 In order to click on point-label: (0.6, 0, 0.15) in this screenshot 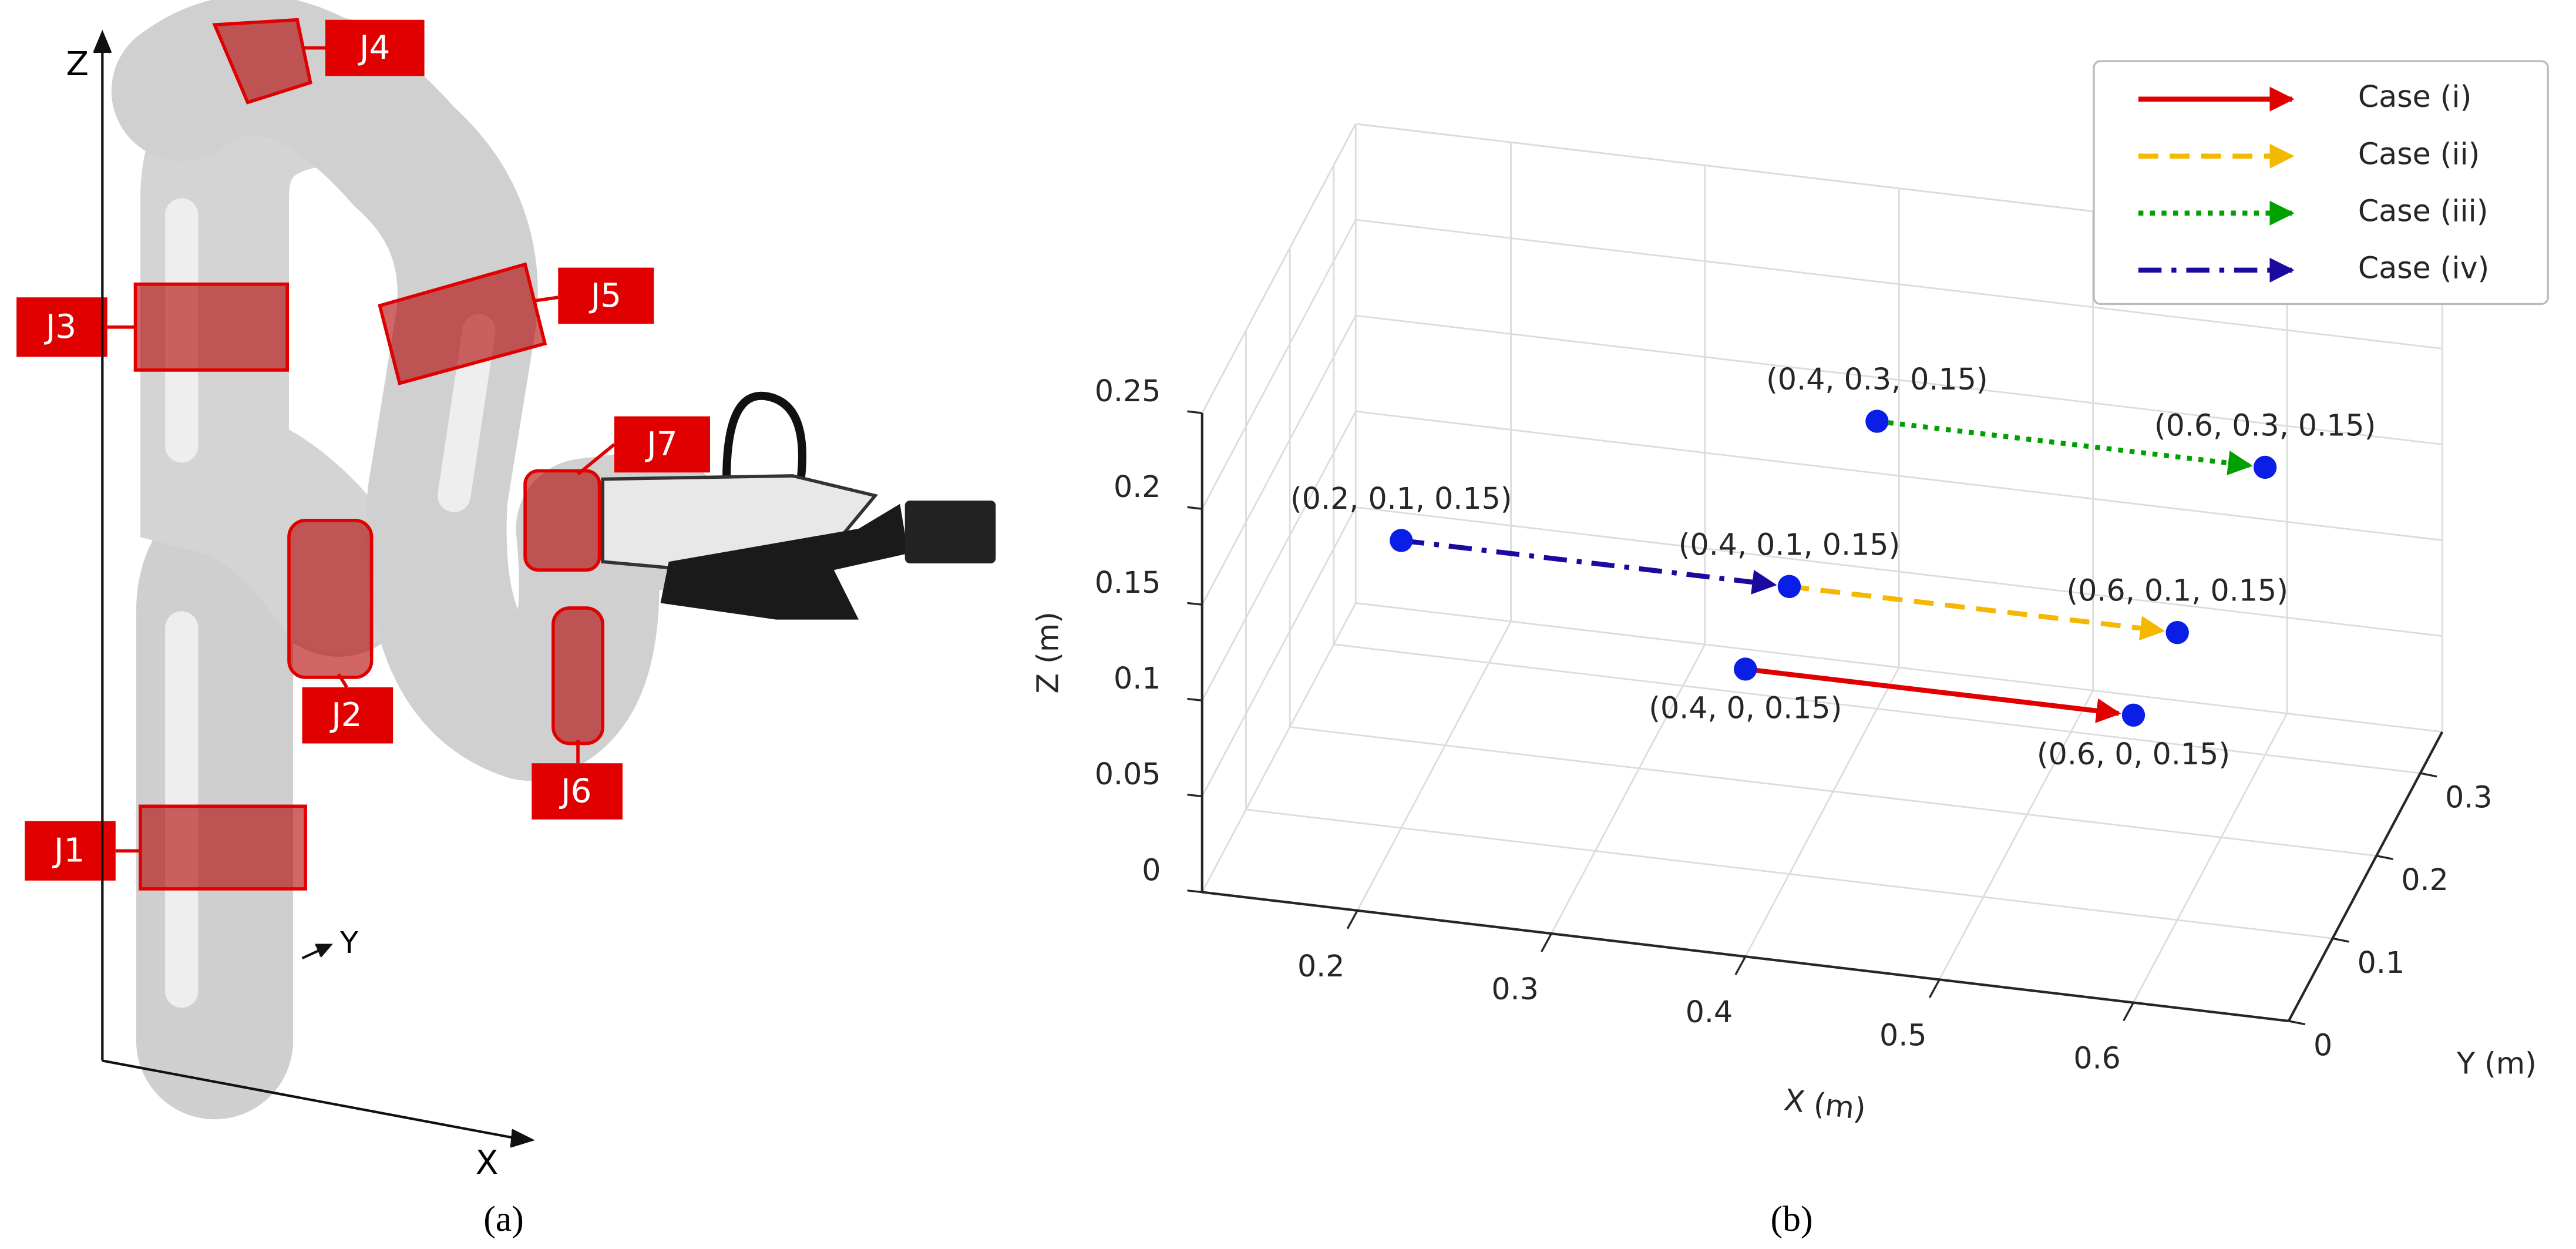, I will do `click(2133, 754)`.